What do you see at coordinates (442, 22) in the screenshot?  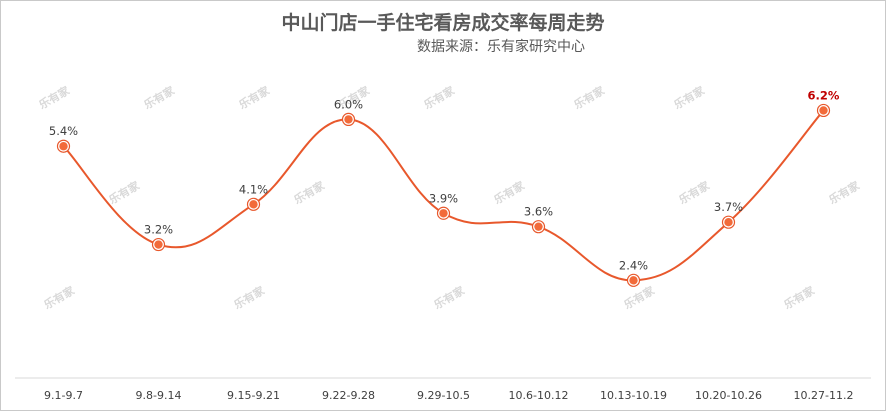 I see `chart-title: 中山门店一手住宅看房成交率每周走势` at bounding box center [442, 22].